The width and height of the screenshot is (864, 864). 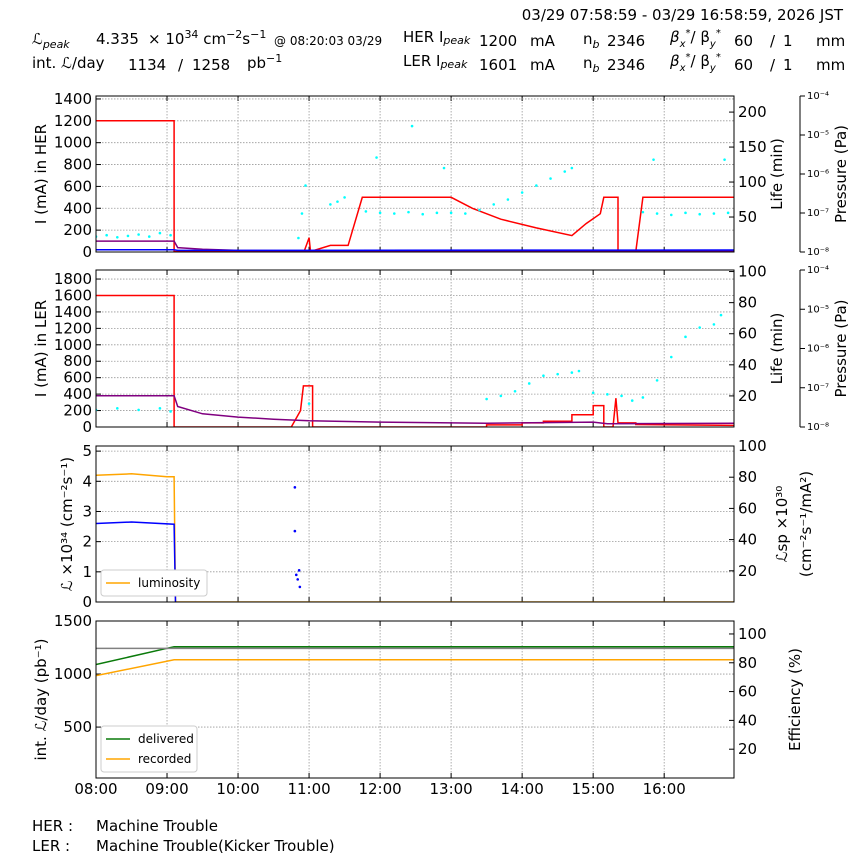 What do you see at coordinates (543, 65) in the screenshot?
I see `ler-unit: mA` at bounding box center [543, 65].